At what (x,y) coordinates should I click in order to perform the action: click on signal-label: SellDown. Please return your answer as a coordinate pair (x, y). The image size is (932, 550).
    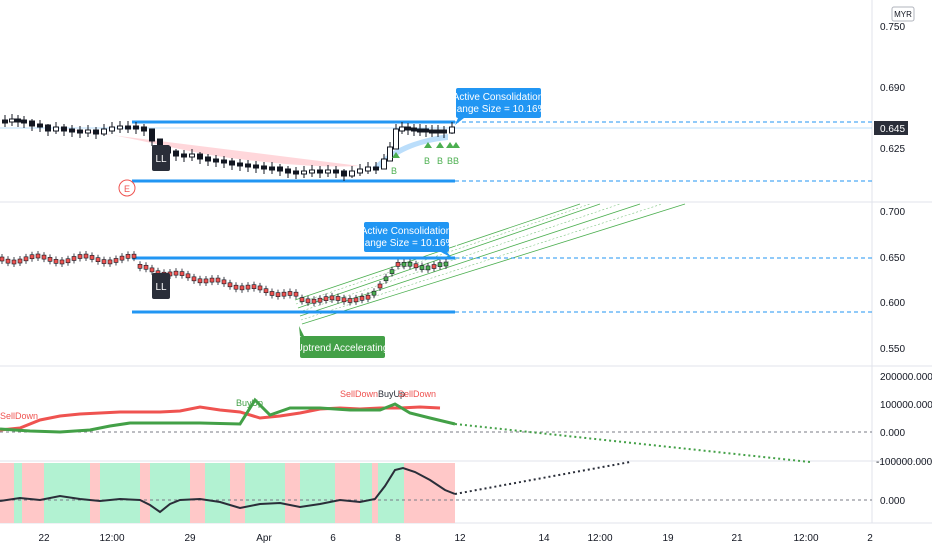
    Looking at the image, I should click on (417, 394).